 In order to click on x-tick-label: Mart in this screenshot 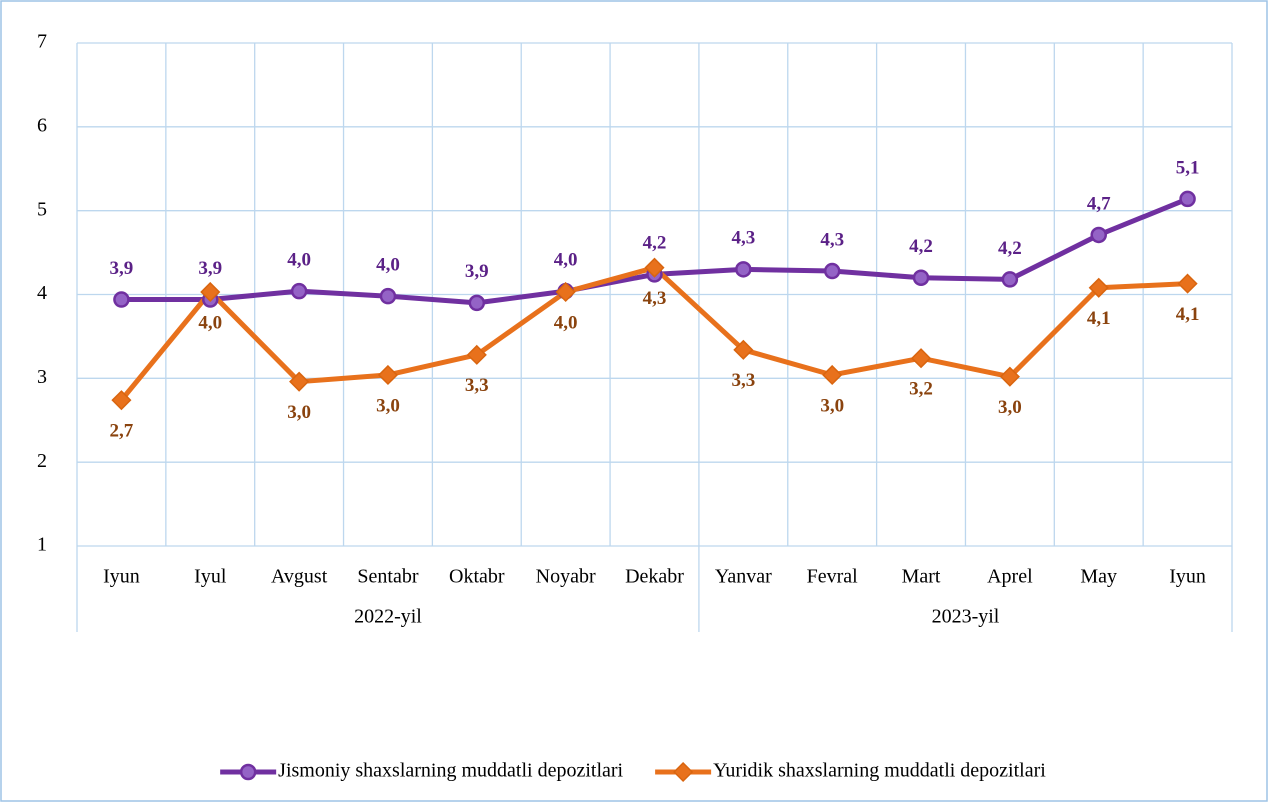, I will do `click(921, 577)`.